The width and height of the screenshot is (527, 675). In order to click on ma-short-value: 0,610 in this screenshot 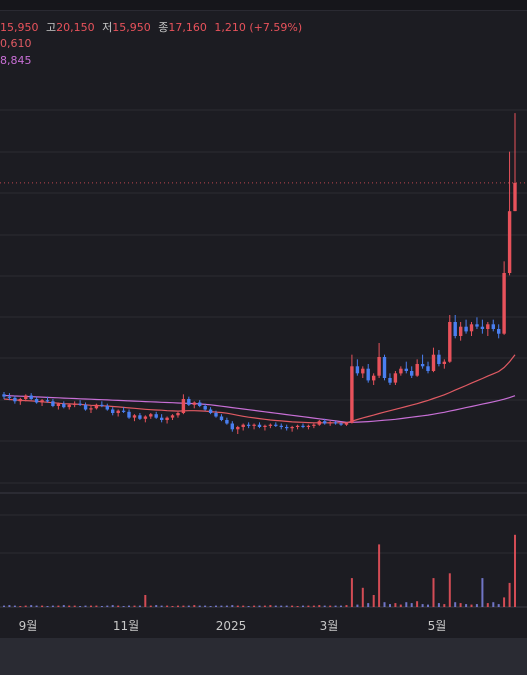, I will do `click(16, 43)`.